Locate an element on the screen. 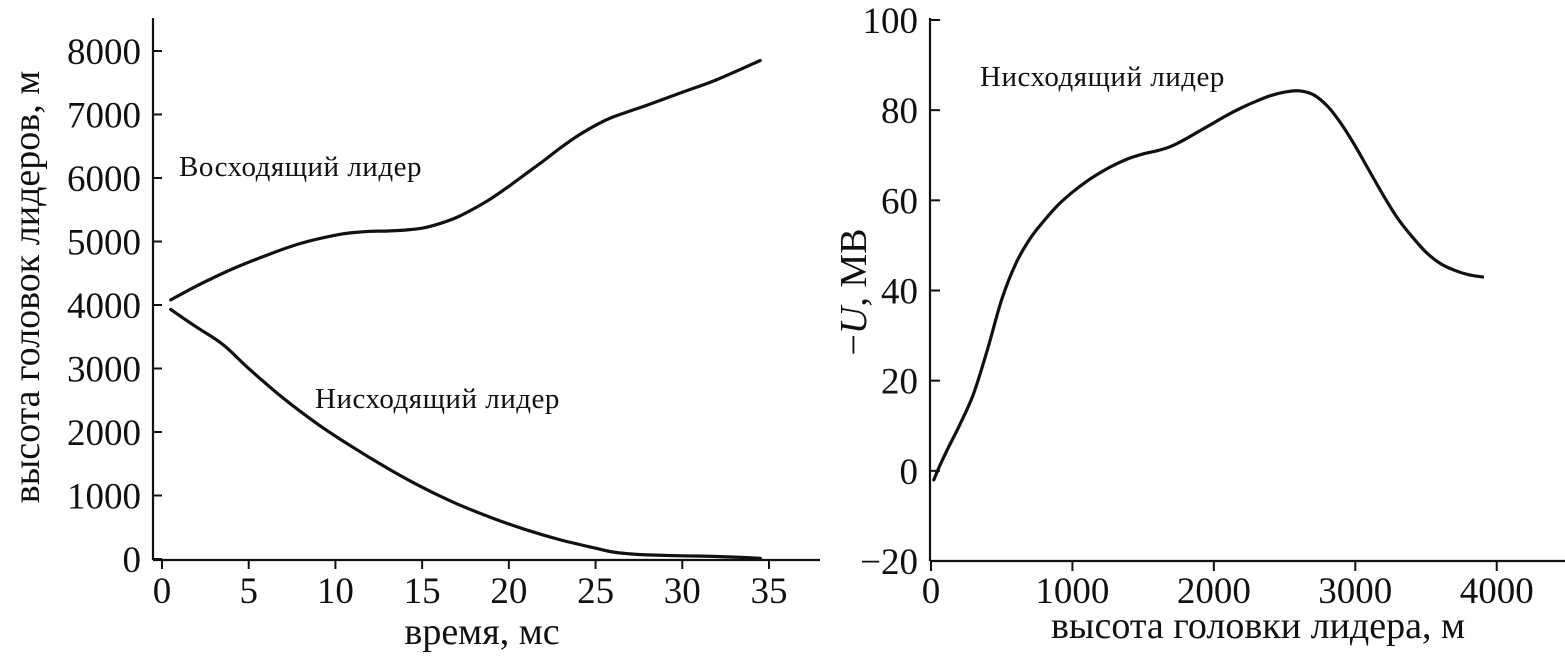 This screenshot has width=1565, height=656. left-x-ticks: 0 5 10 15 20 25 30 35 is located at coordinates (470, 586).